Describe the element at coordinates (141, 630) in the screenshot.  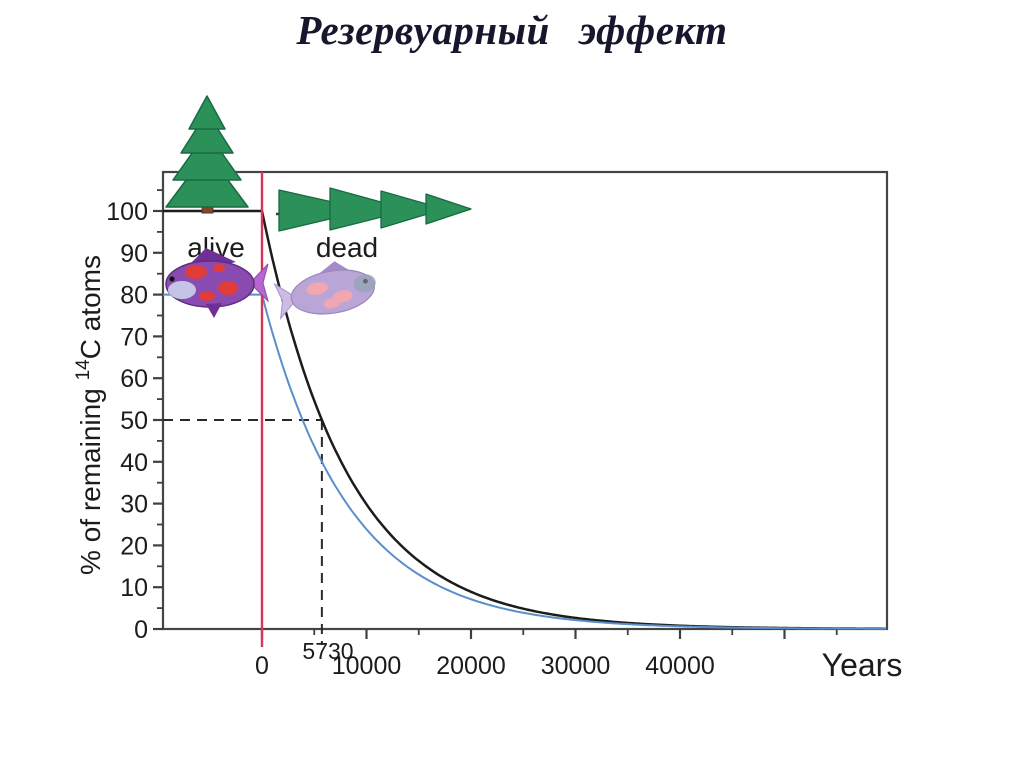
I see `y-tick-label: 0` at that location.